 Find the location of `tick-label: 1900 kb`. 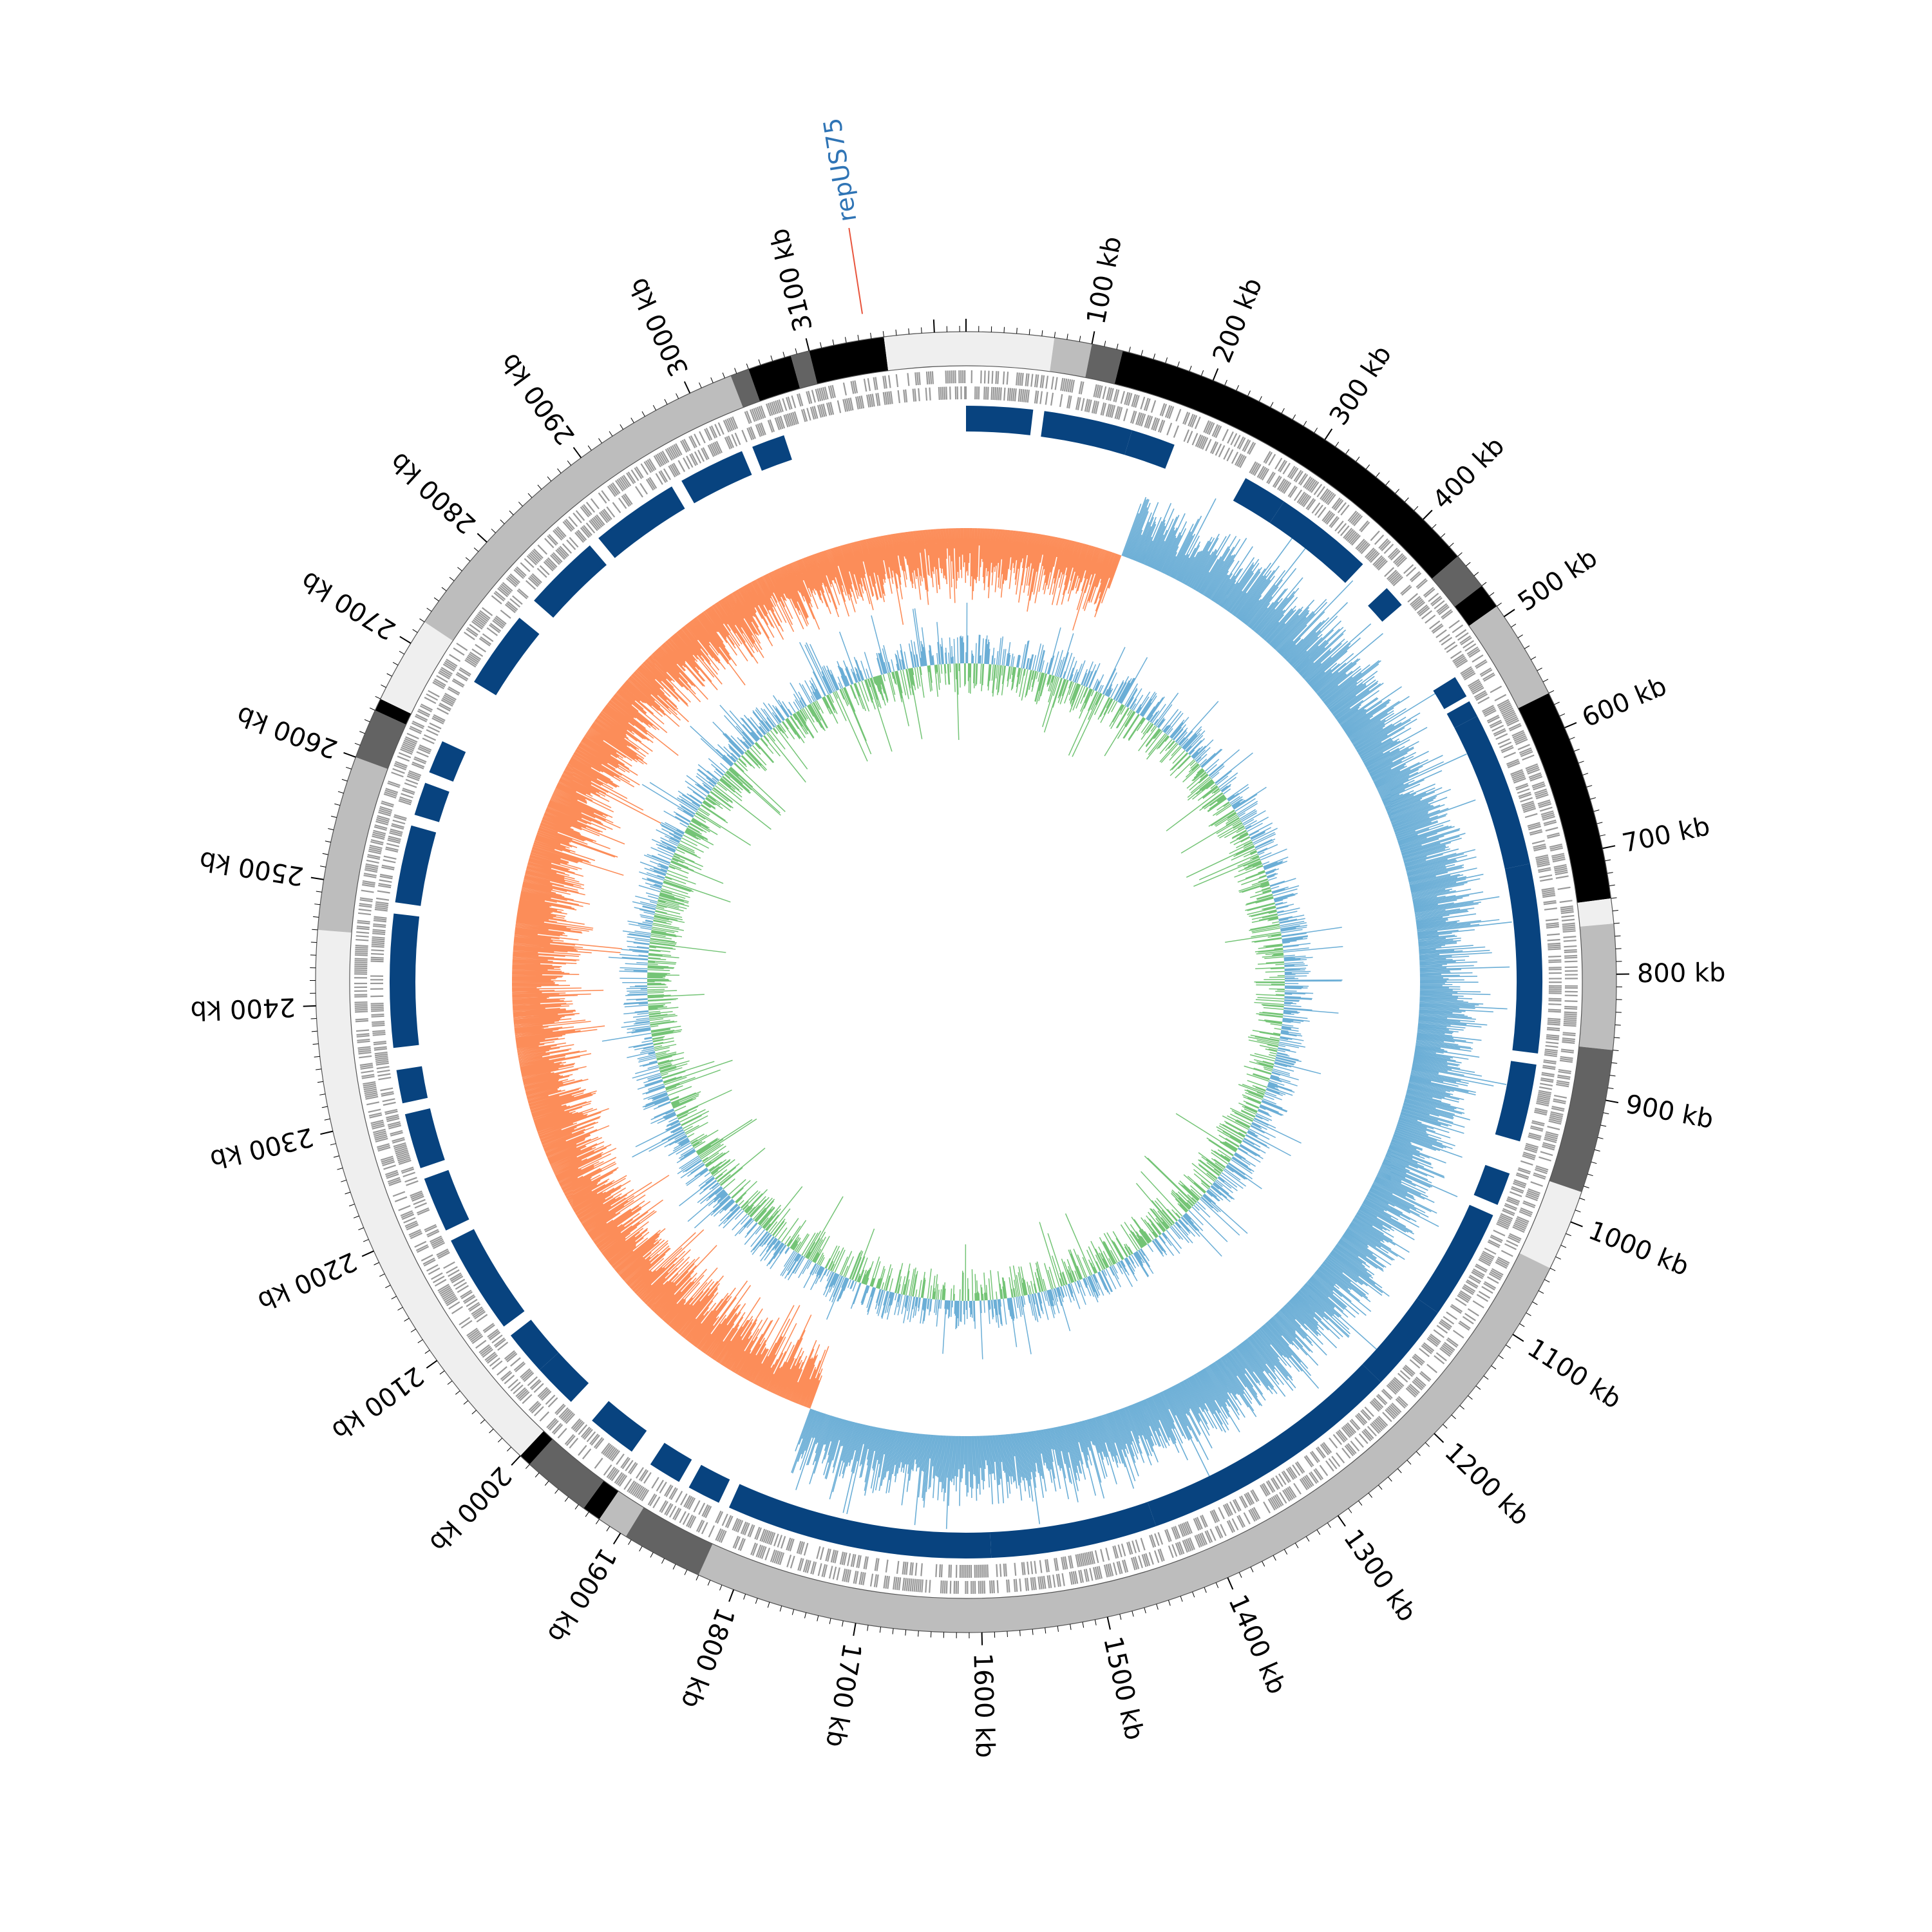

tick-label: 1900 kb is located at coordinates (581, 1595).